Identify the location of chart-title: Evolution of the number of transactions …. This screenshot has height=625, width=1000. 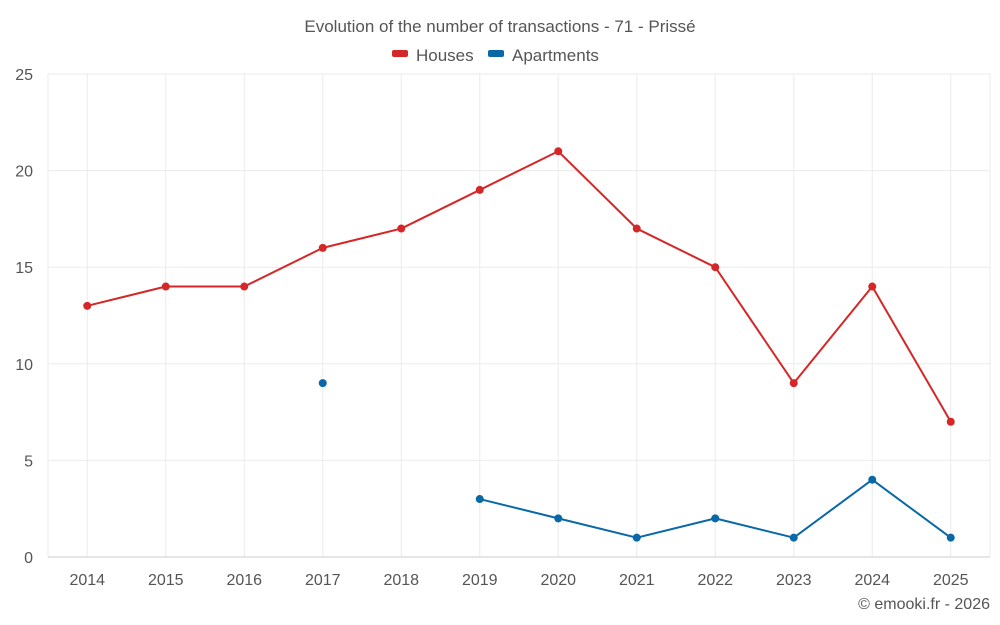
(499, 26).